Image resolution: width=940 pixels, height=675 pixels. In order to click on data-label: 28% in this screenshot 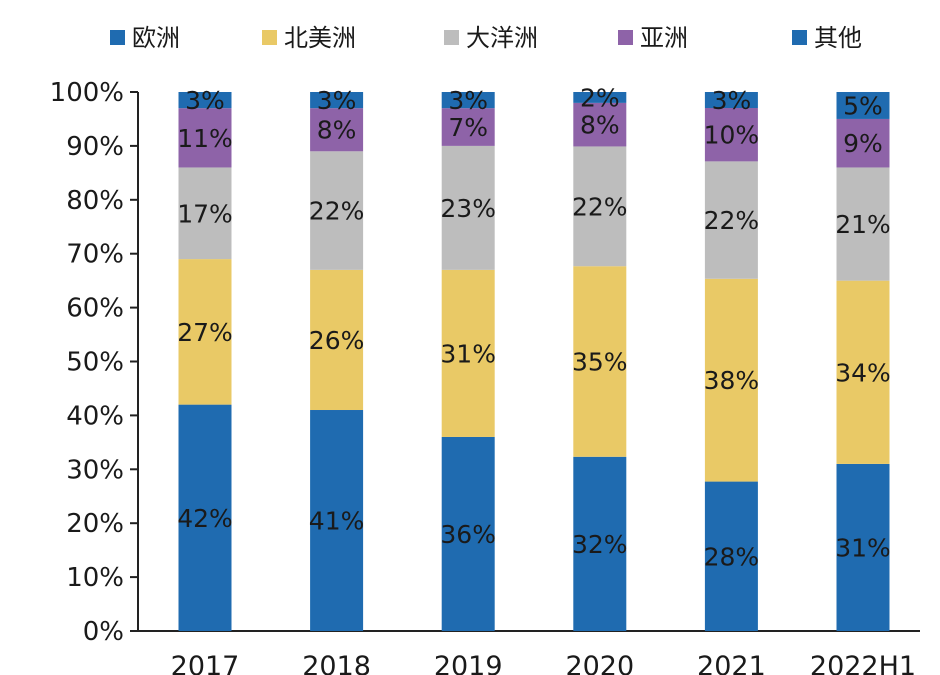, I will do `click(732, 556)`.